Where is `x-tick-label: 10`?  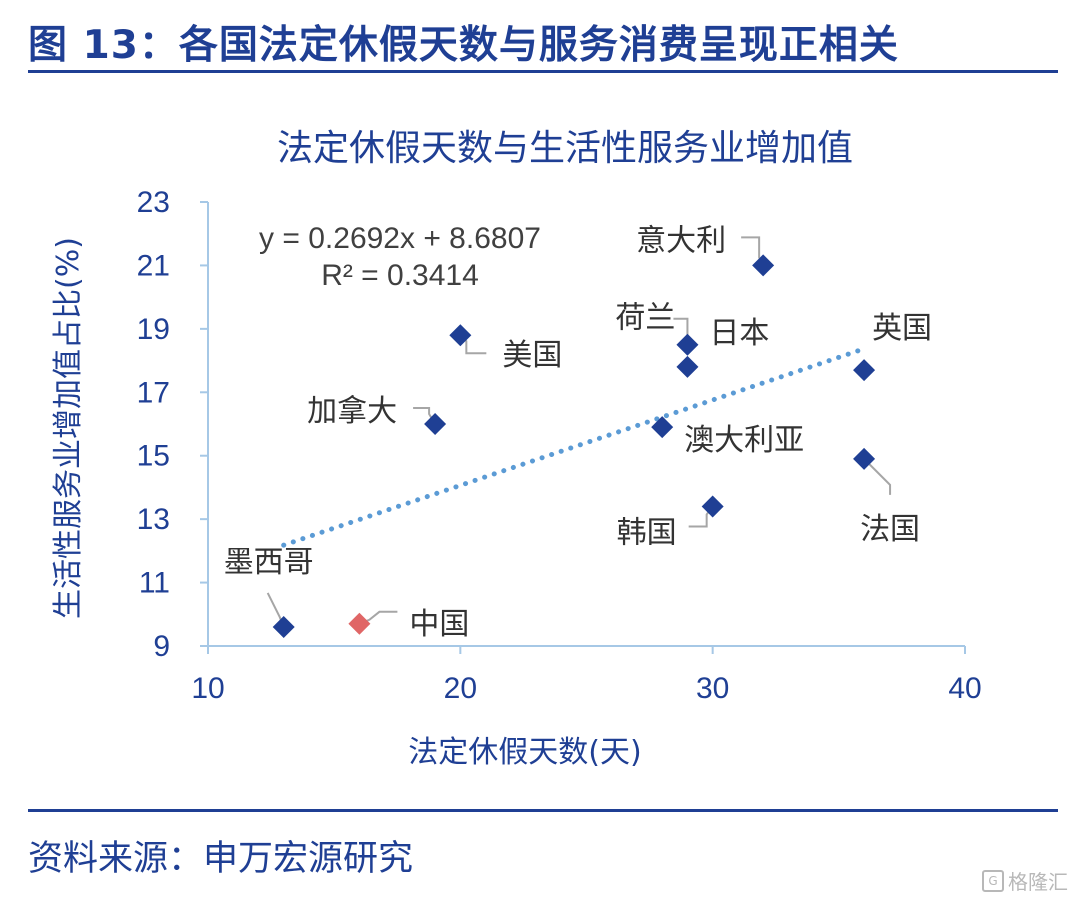 x-tick-label: 10 is located at coordinates (207, 688).